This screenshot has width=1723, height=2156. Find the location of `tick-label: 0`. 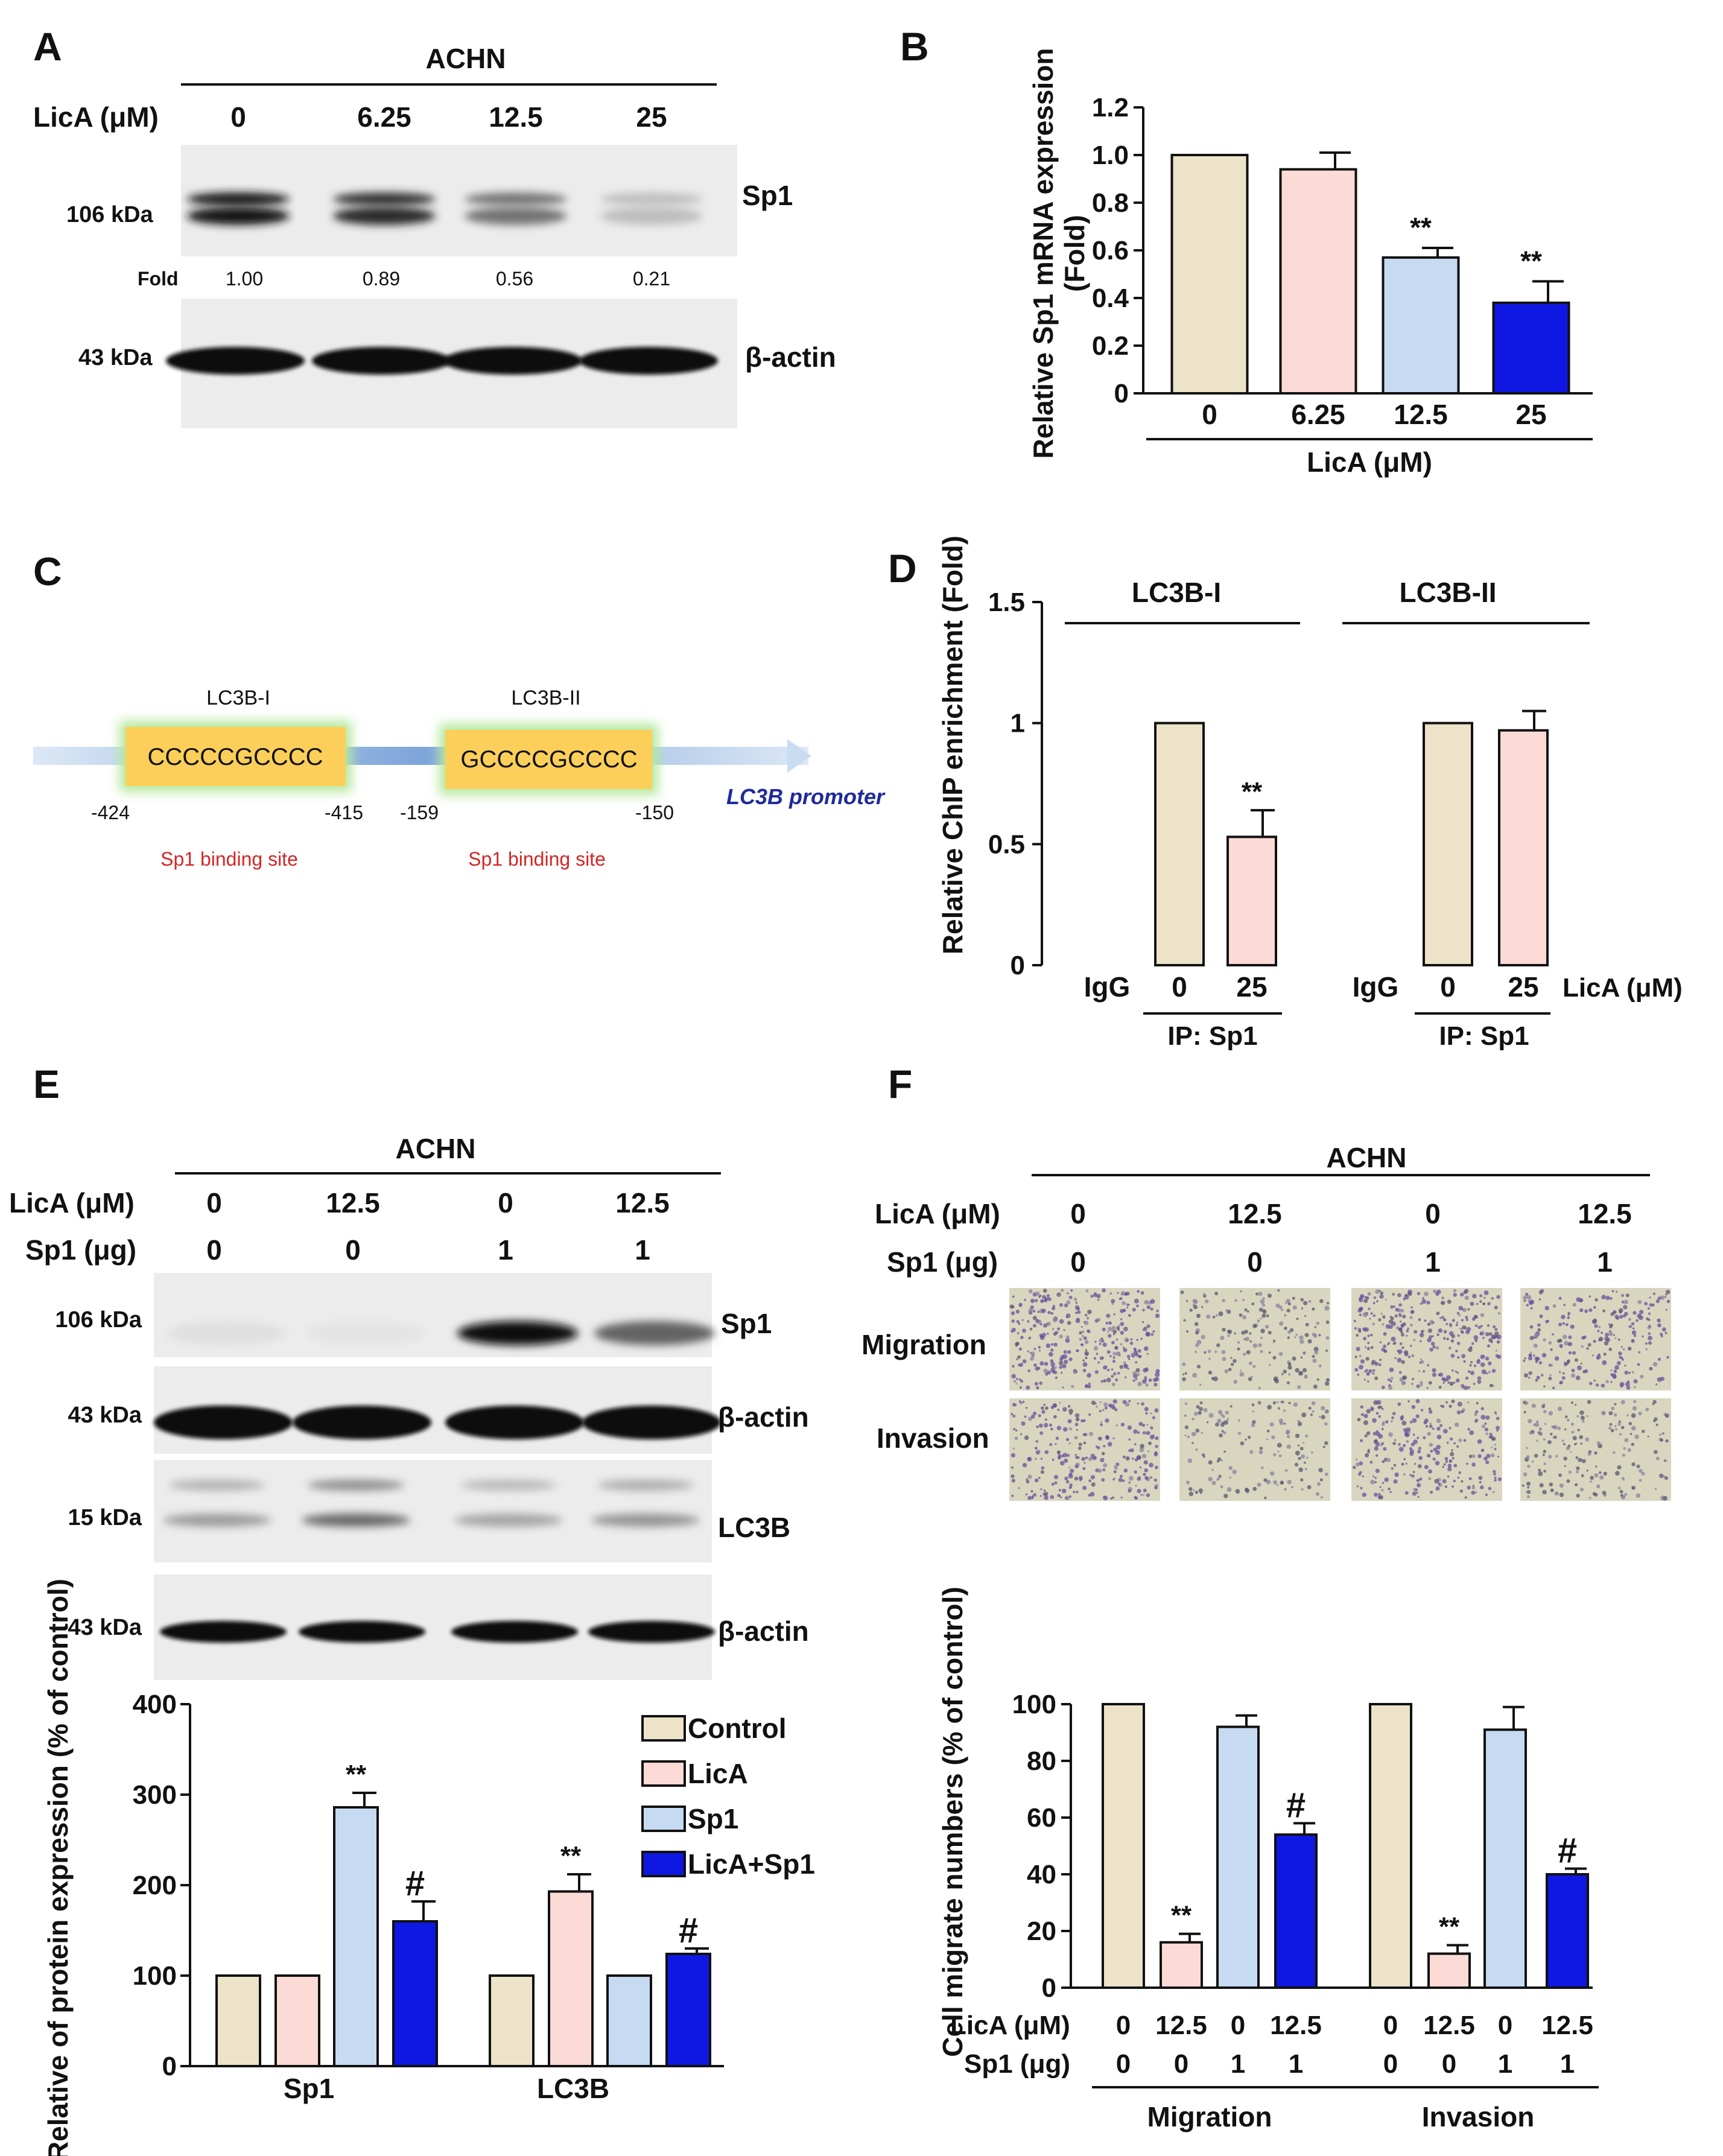

tick-label: 0 is located at coordinates (1121, 393).